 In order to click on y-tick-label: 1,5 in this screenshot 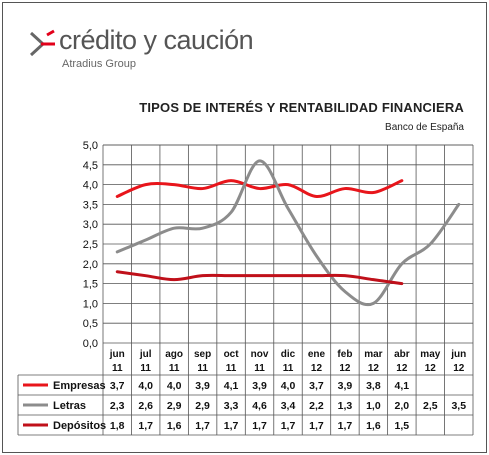, I will do `click(90, 285)`.